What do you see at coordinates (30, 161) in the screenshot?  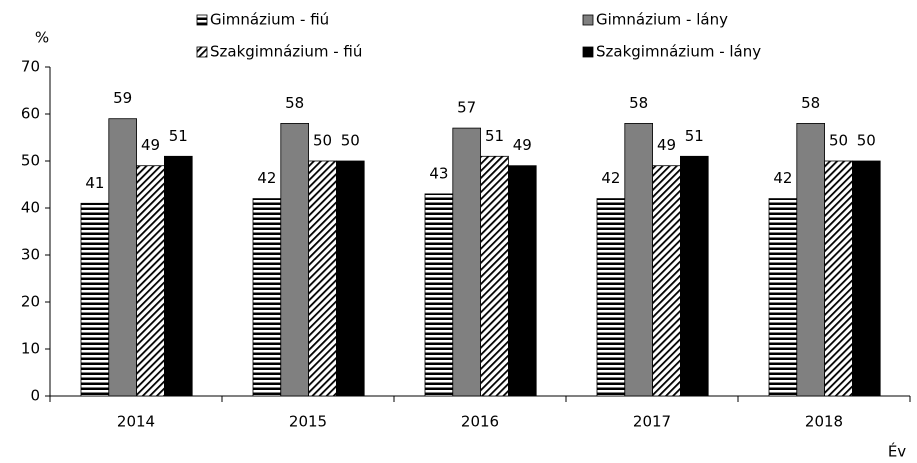 I see `y-tick-label: 50` at bounding box center [30, 161].